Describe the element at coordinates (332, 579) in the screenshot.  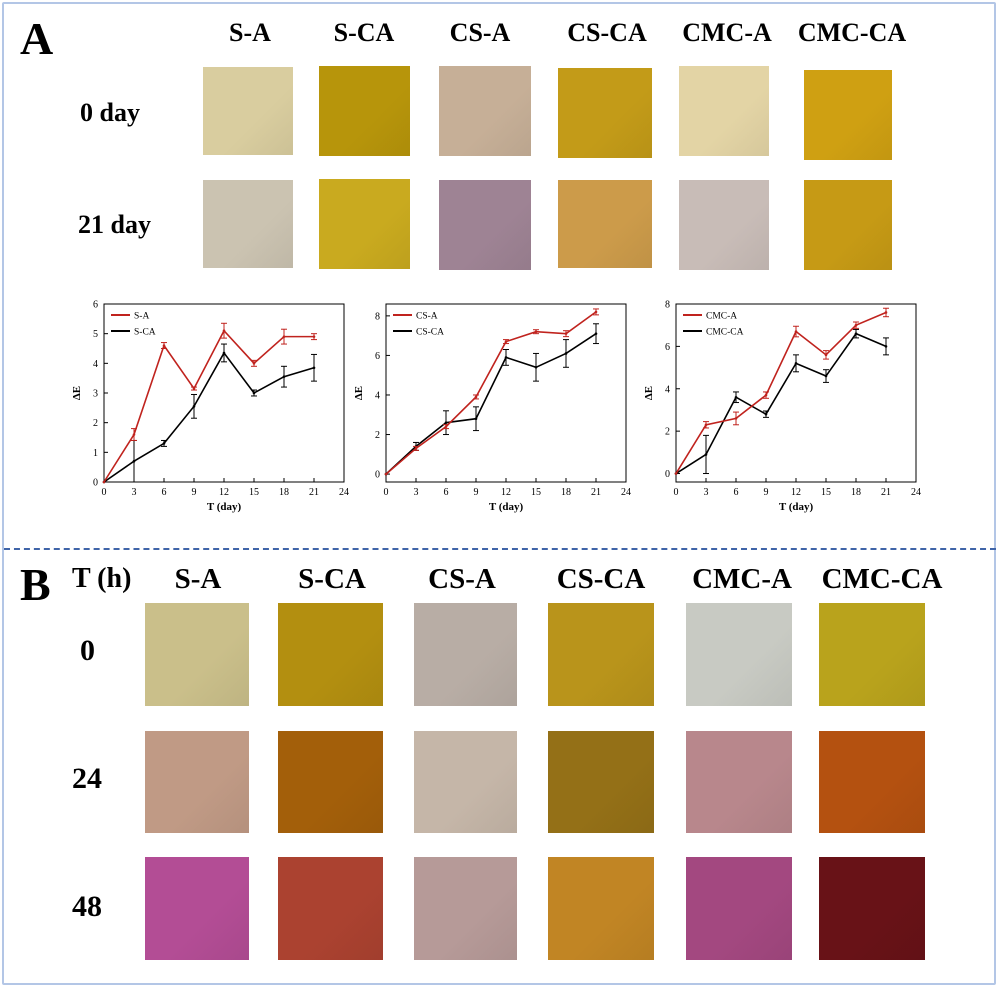
I see `panel-b-column-s-ca: S-CA` at that location.